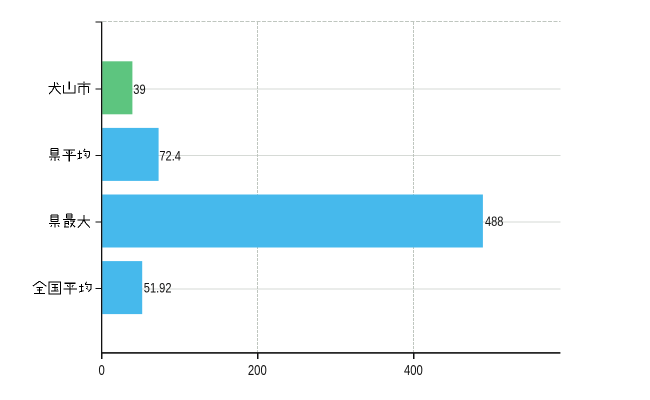 The height and width of the screenshot is (400, 650). What do you see at coordinates (158, 287) in the screenshot?
I see `svg-text: 51.92` at bounding box center [158, 287].